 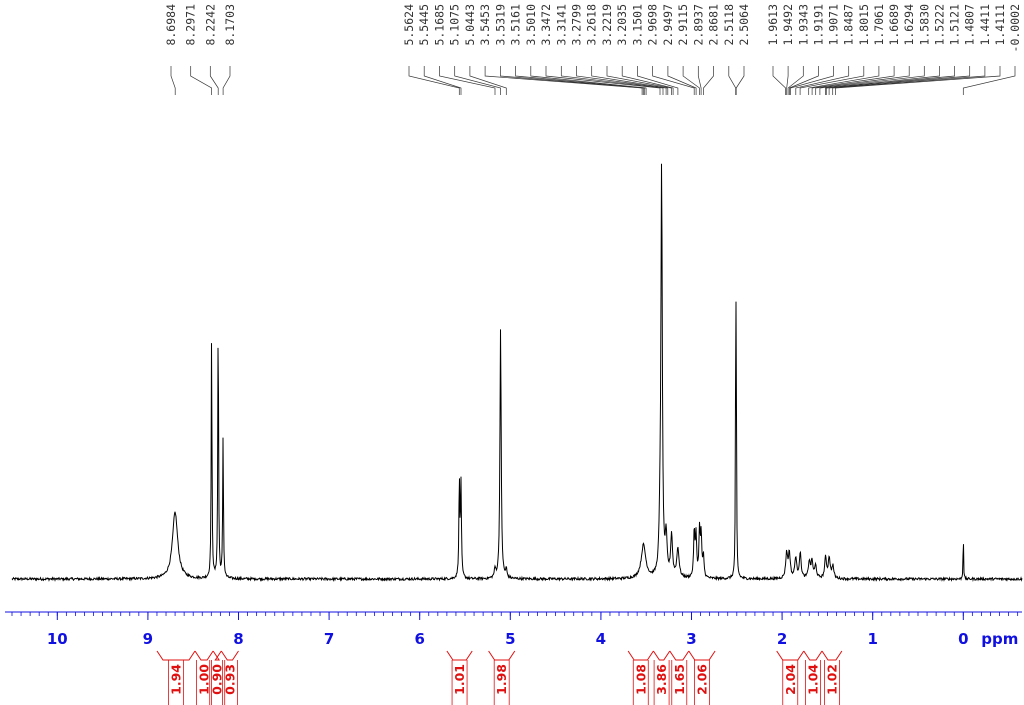 I want to click on peak-label: 1.9343, so click(x=803, y=25).